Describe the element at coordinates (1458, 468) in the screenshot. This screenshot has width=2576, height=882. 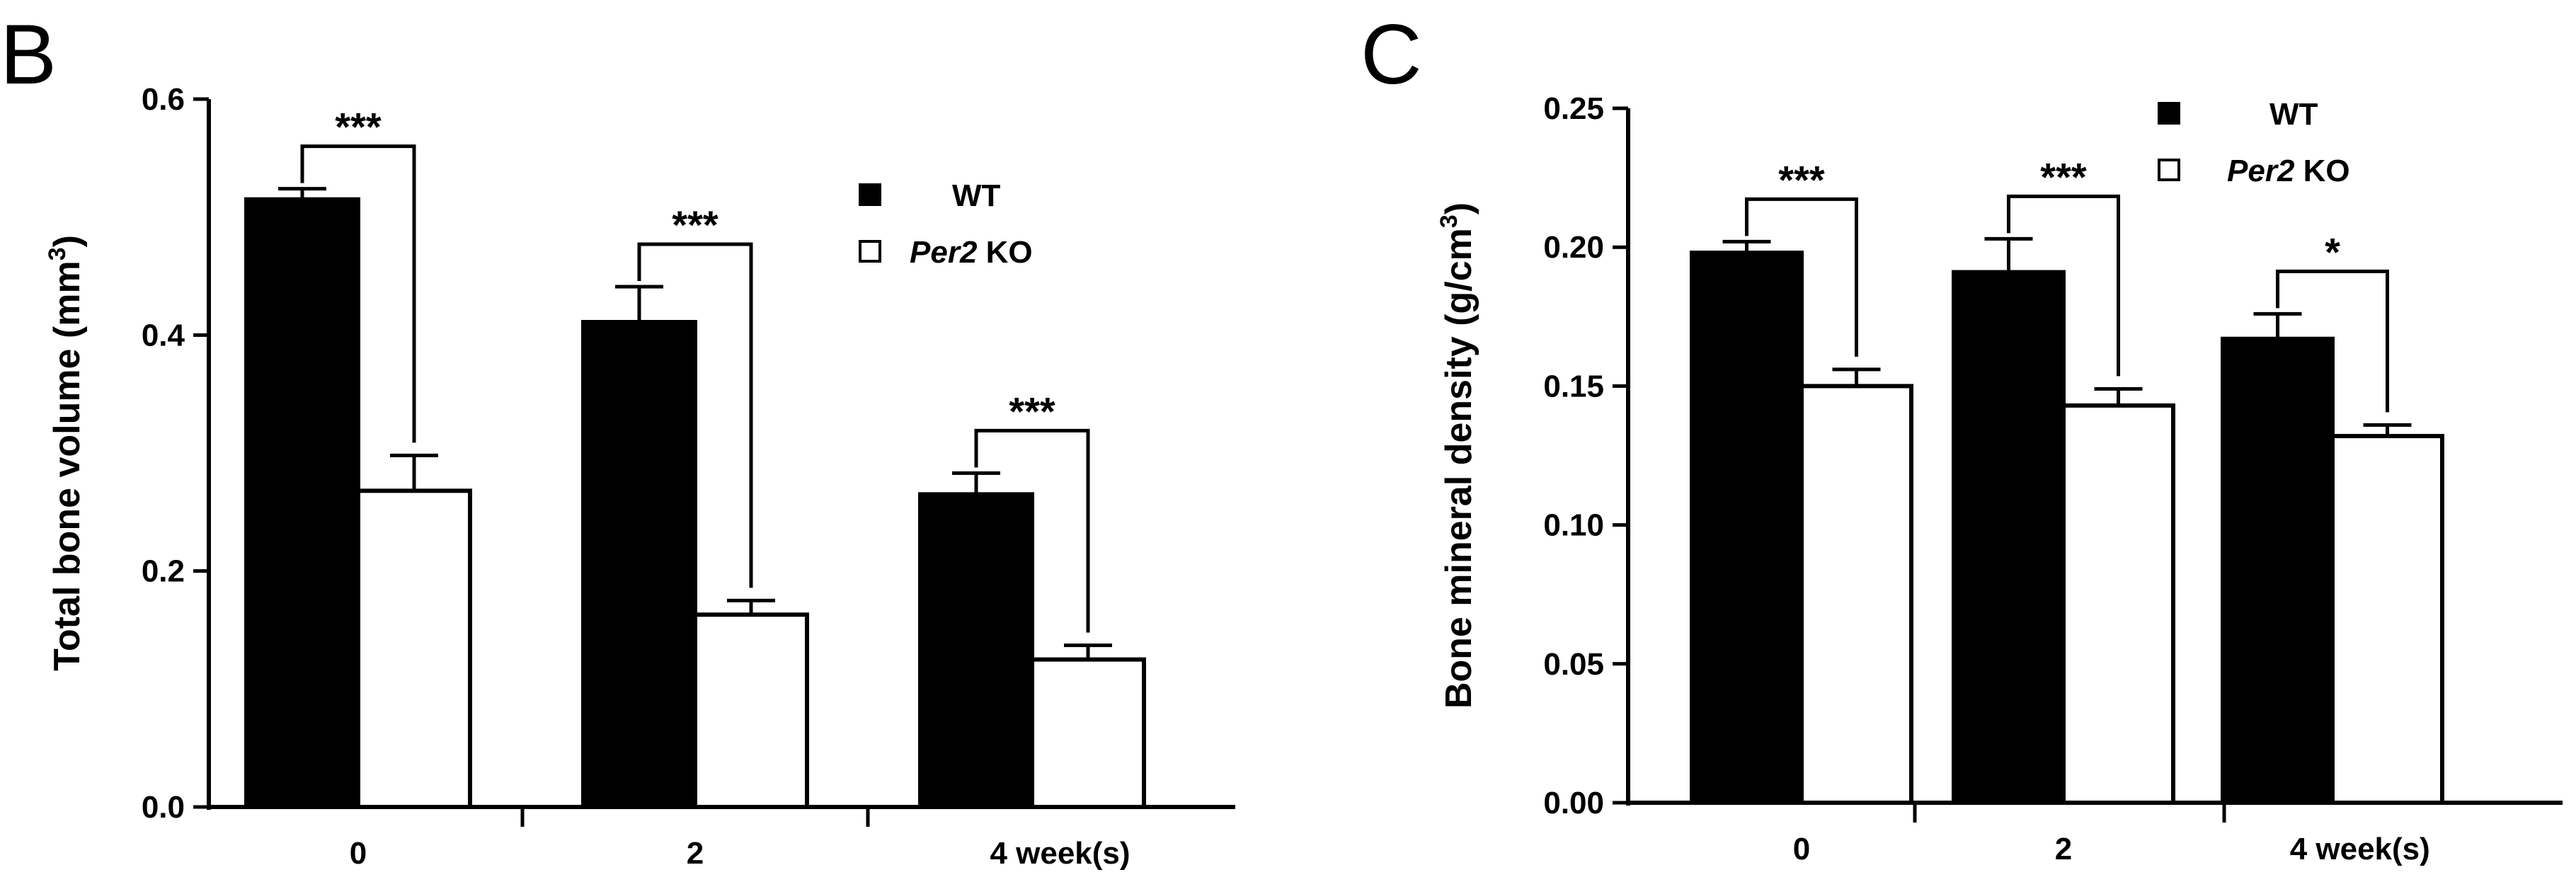
I see `y-axis-title-main: Bone mineral density (g/cm` at that location.